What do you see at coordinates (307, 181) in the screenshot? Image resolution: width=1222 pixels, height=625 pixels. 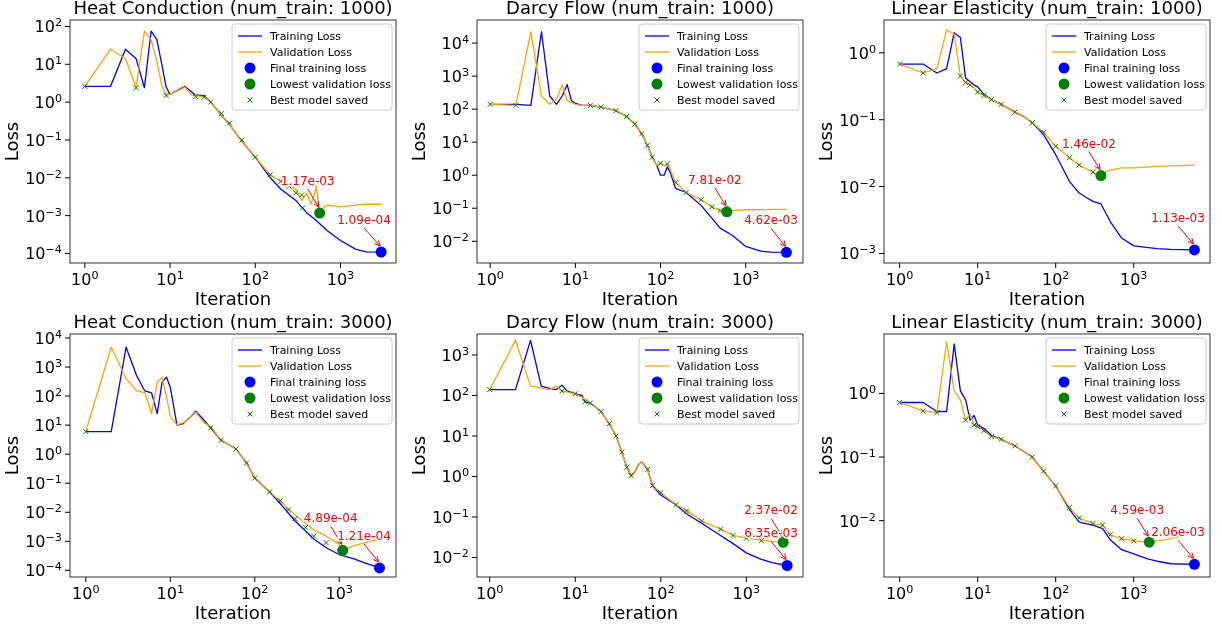 I see `annotation: 1.17e-03` at bounding box center [307, 181].